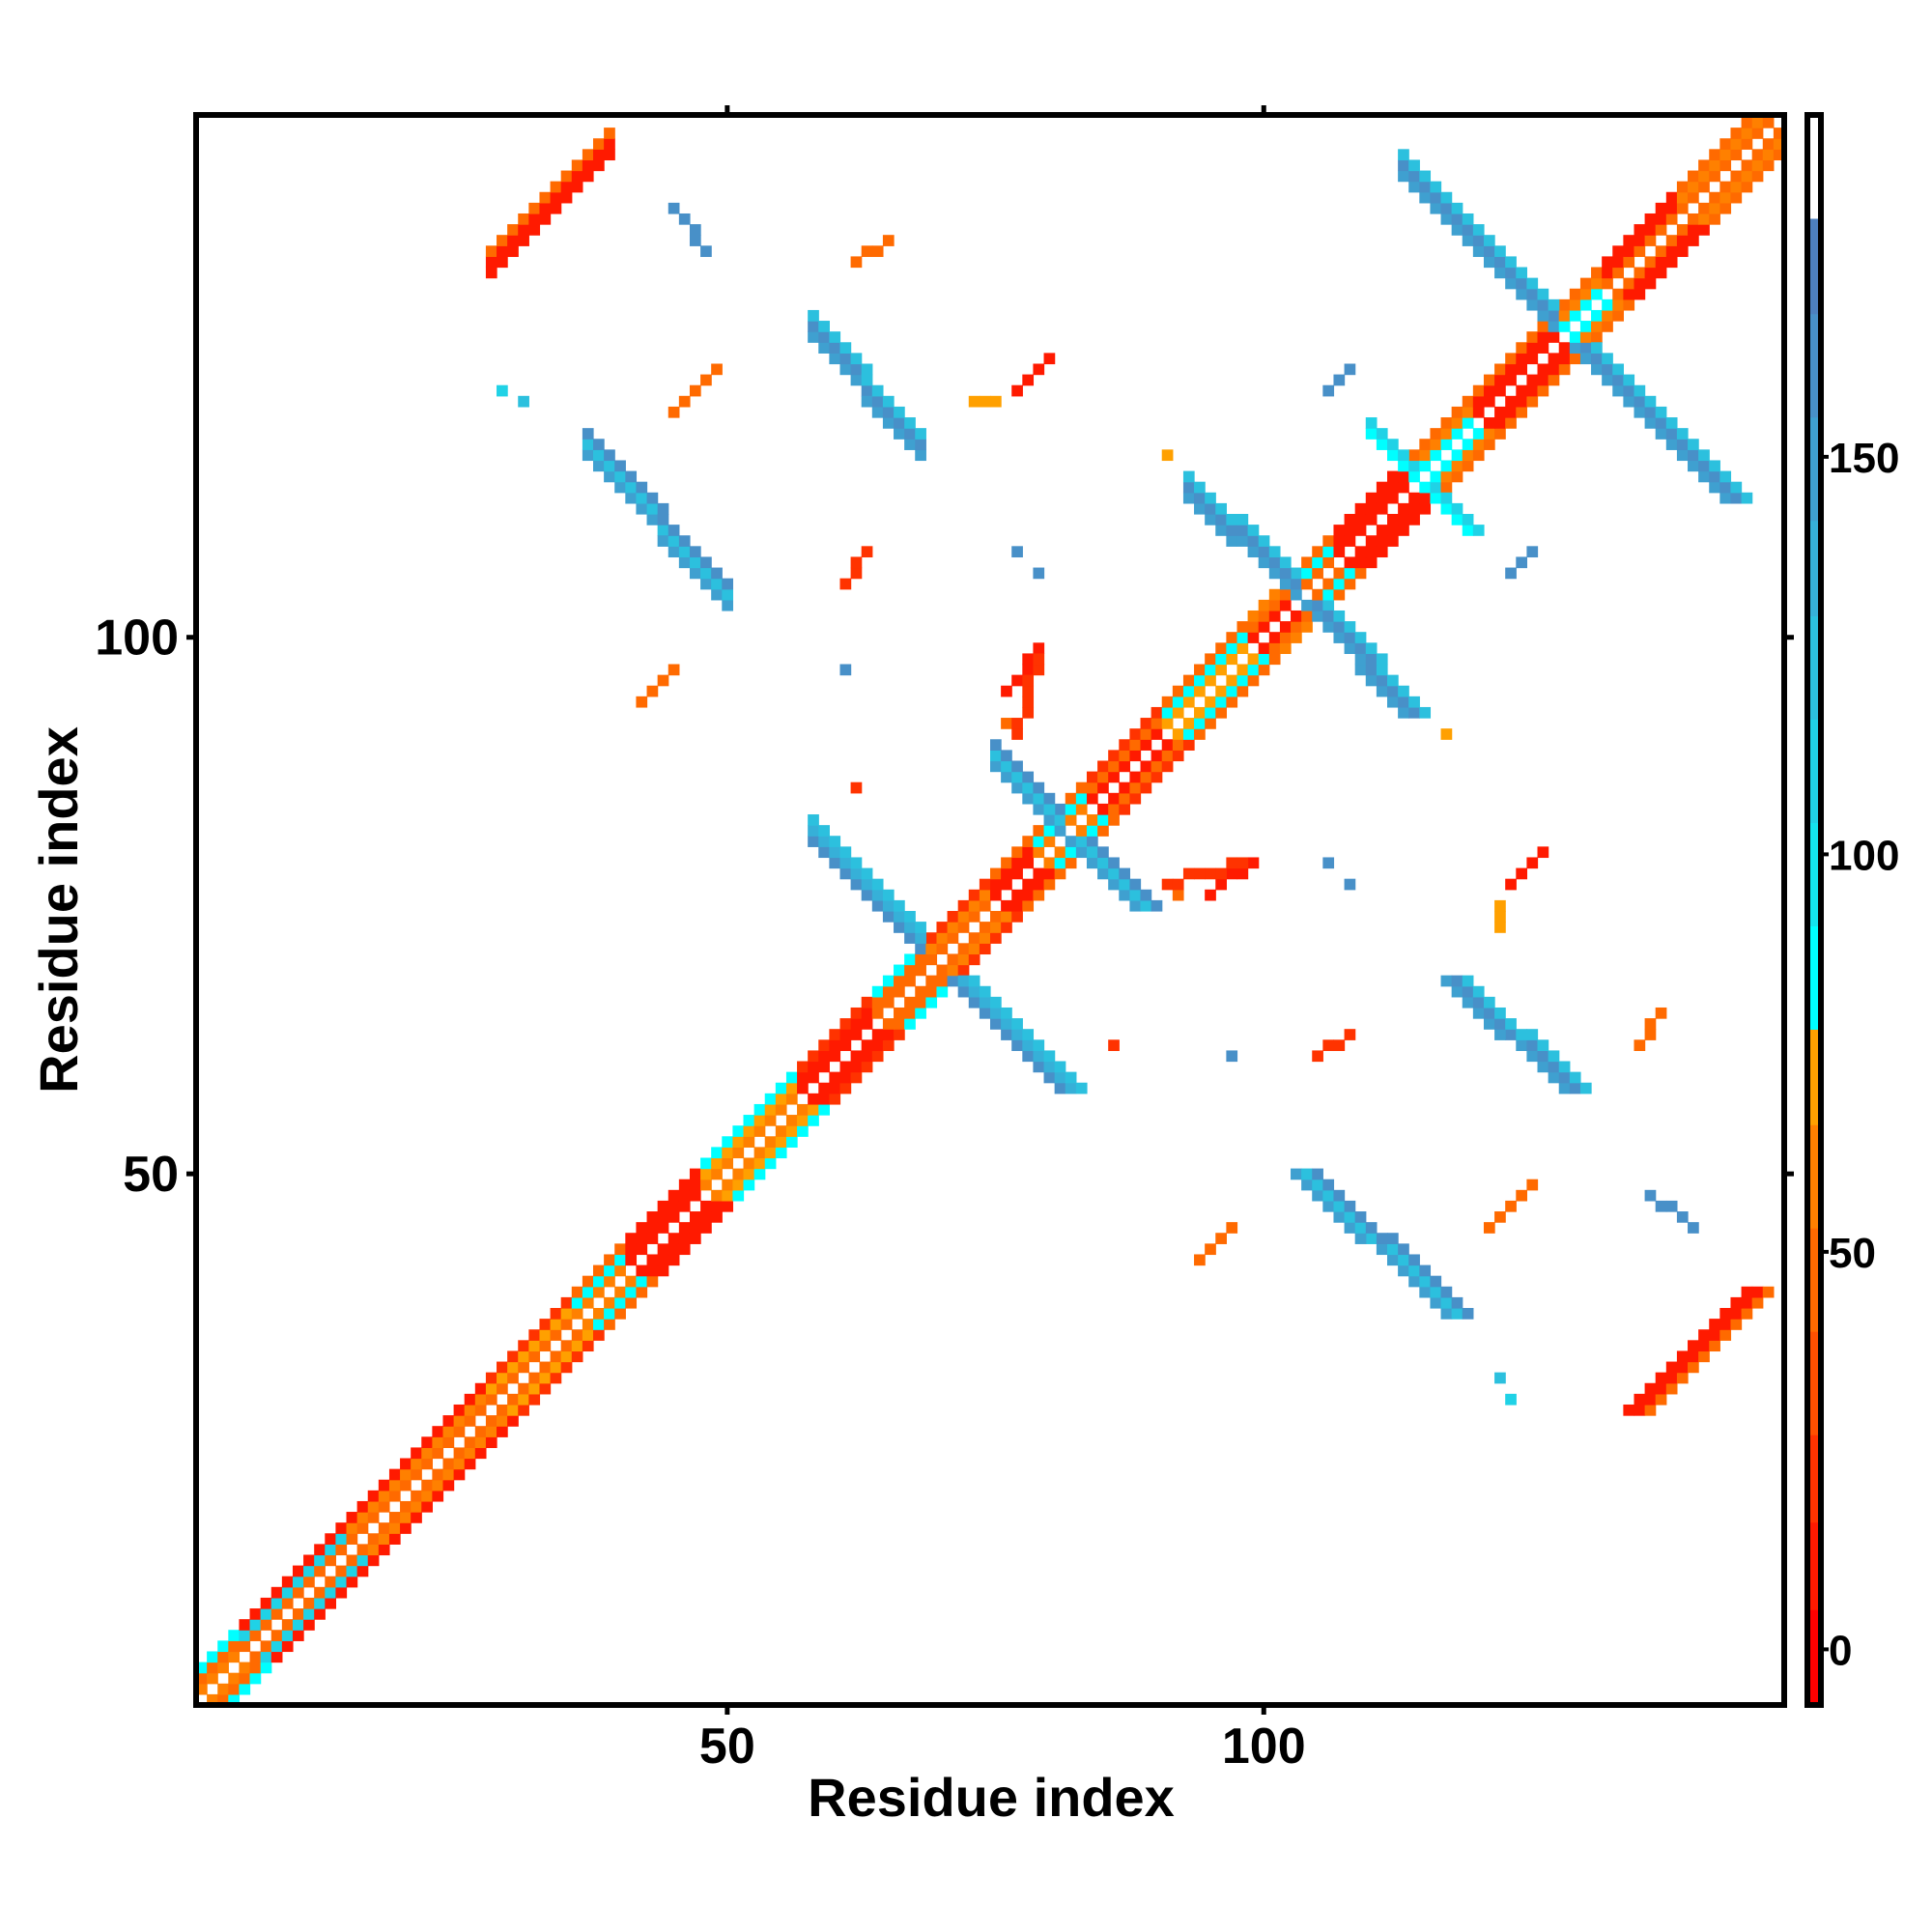  I want to click on colorbar-frame, so click(1814, 910).